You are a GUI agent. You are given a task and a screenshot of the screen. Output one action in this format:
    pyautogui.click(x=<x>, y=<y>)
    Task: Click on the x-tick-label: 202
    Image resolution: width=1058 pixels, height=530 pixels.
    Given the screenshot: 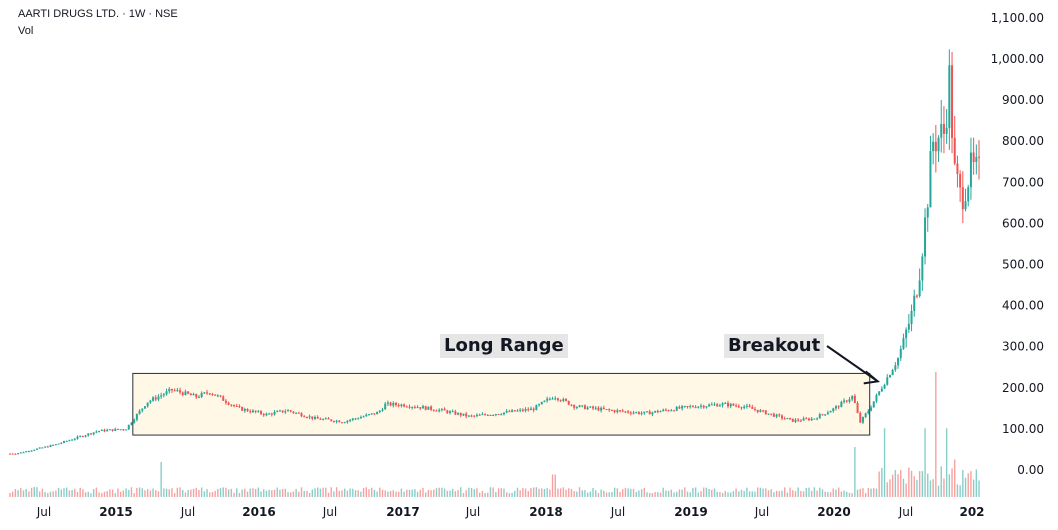 What is the action you would take?
    pyautogui.click(x=971, y=512)
    